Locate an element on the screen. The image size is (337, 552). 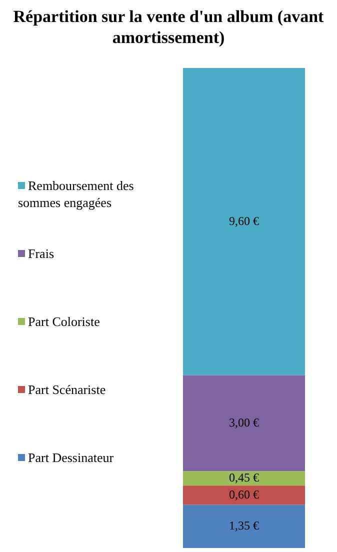
data-label: 0,45 € is located at coordinates (244, 477).